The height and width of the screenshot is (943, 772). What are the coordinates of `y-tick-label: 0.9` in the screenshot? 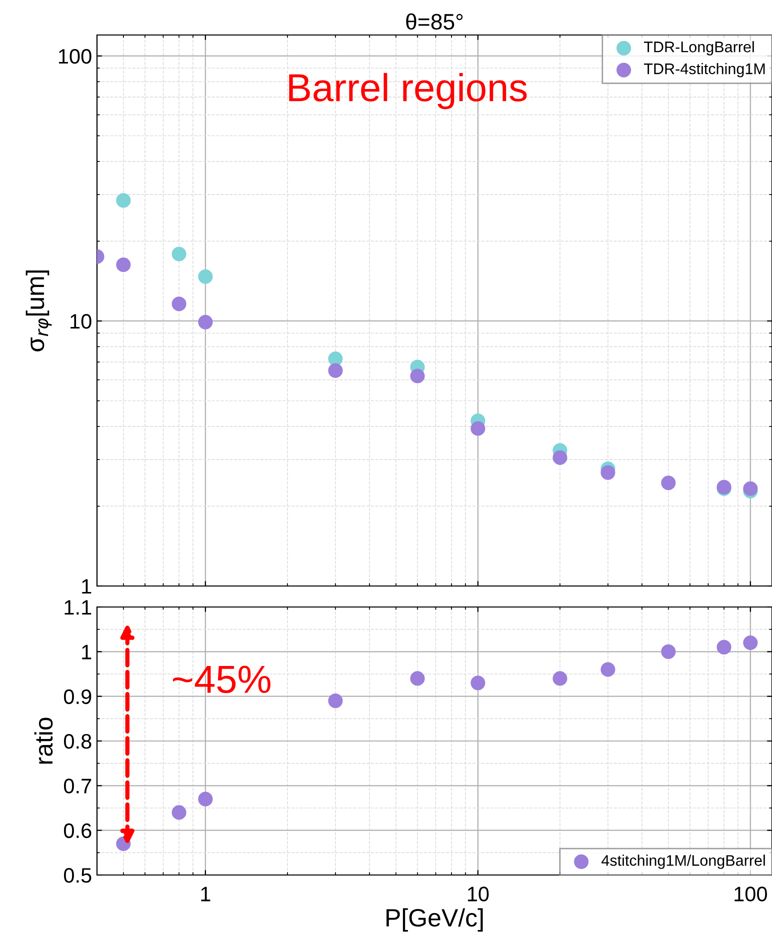 It's located at (78, 696).